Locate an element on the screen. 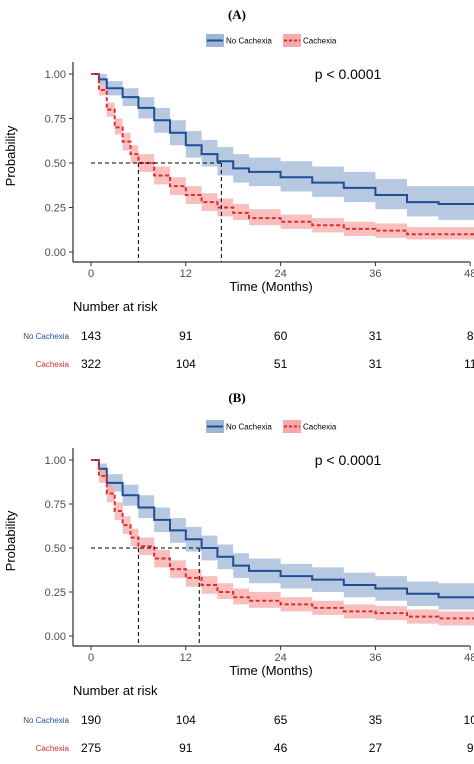 The height and width of the screenshot is (764, 474). risk-count: 11 is located at coordinates (469, 364).